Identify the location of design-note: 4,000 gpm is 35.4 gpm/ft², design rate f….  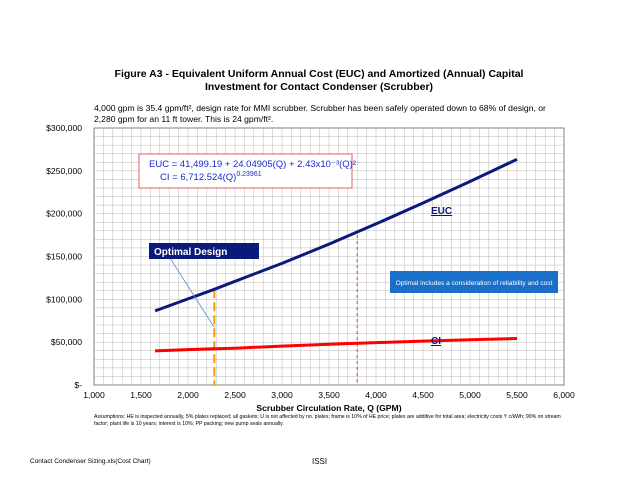
(320, 113).